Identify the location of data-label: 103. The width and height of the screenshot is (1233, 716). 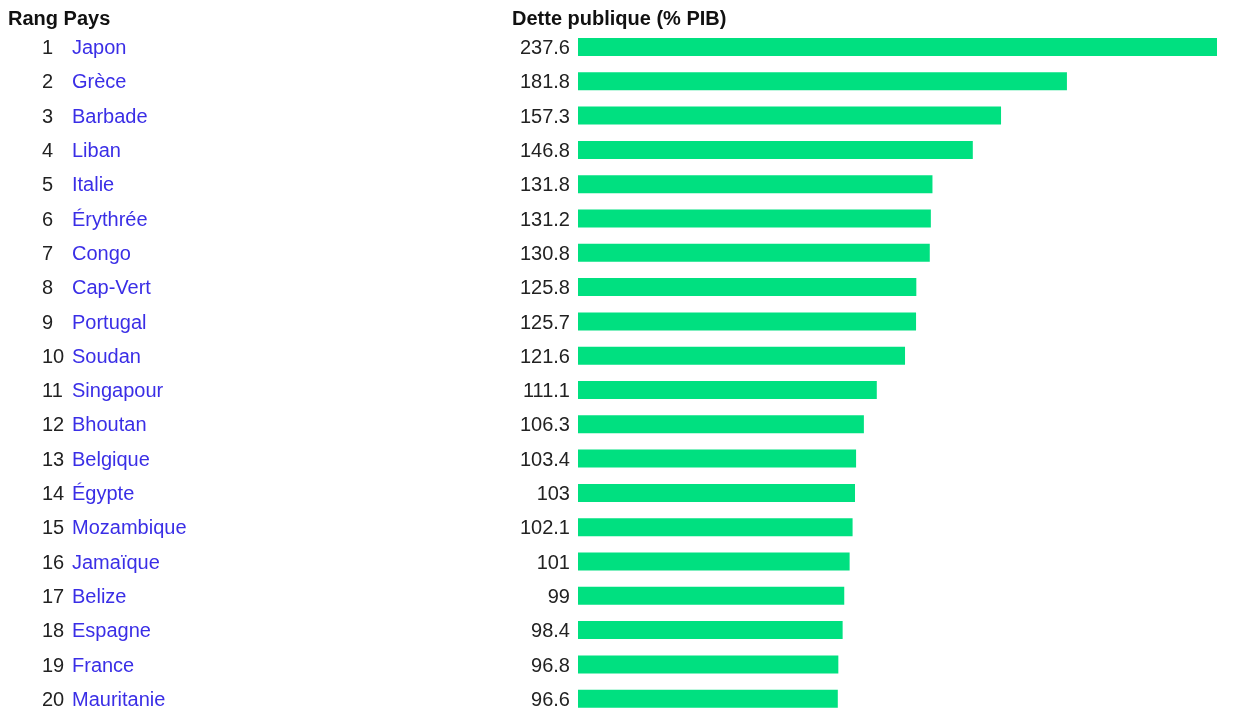
(553, 493).